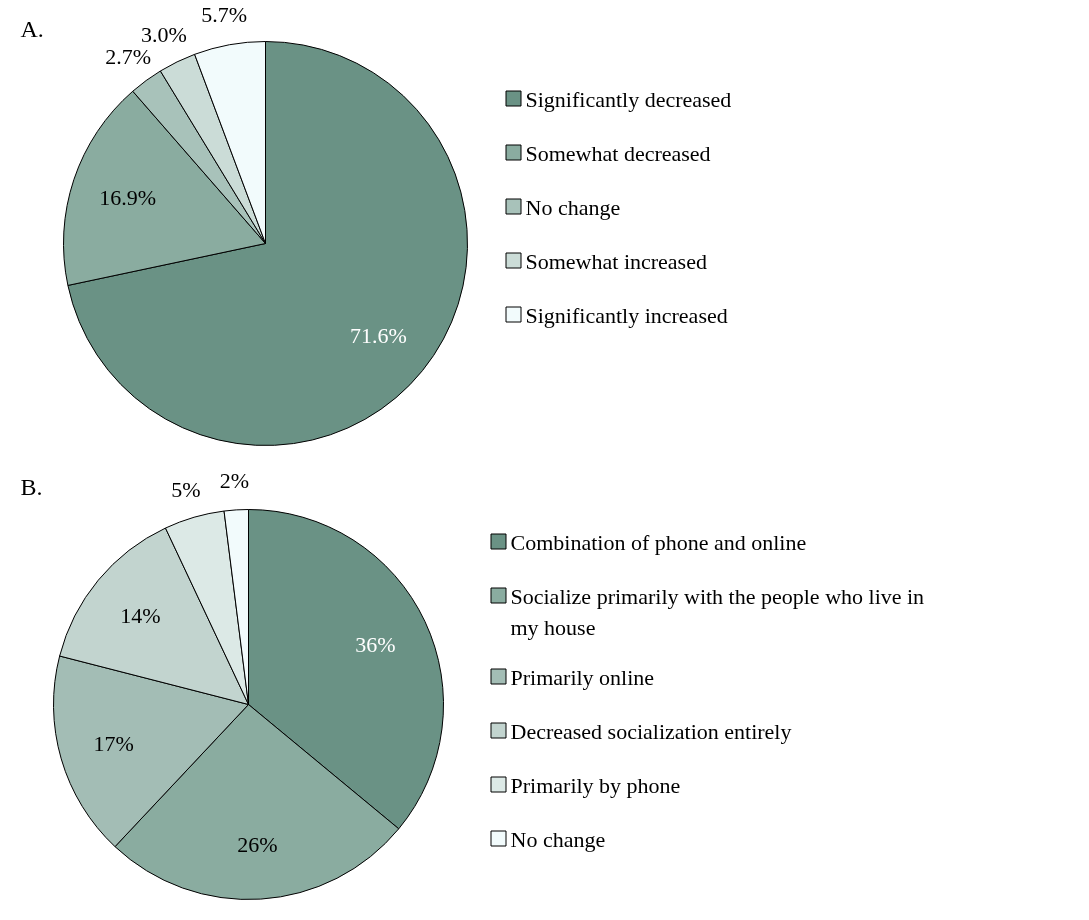 This screenshot has height=920, width=1089. What do you see at coordinates (582, 677) in the screenshot?
I see `legend-label: Primarily online` at bounding box center [582, 677].